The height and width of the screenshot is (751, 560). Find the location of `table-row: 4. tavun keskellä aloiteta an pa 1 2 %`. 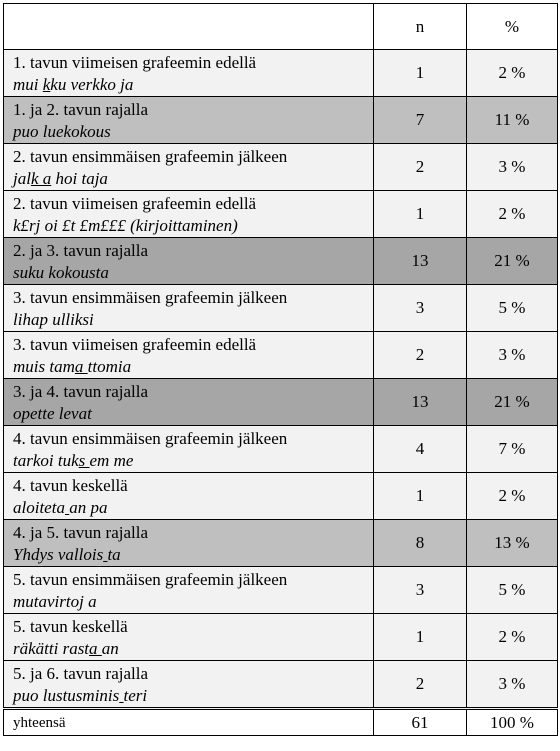

table-row: 4. tavun keskellä aloiteta an pa 1 2 % is located at coordinates (280, 496).